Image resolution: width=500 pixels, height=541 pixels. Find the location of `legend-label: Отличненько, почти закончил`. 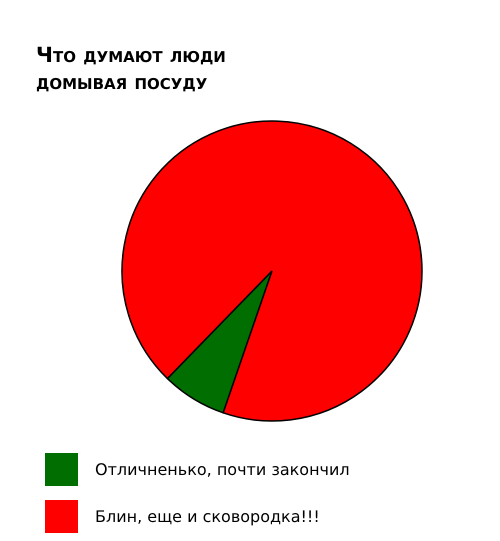

legend-label: Отличненько, почти закончил is located at coordinates (222, 469).